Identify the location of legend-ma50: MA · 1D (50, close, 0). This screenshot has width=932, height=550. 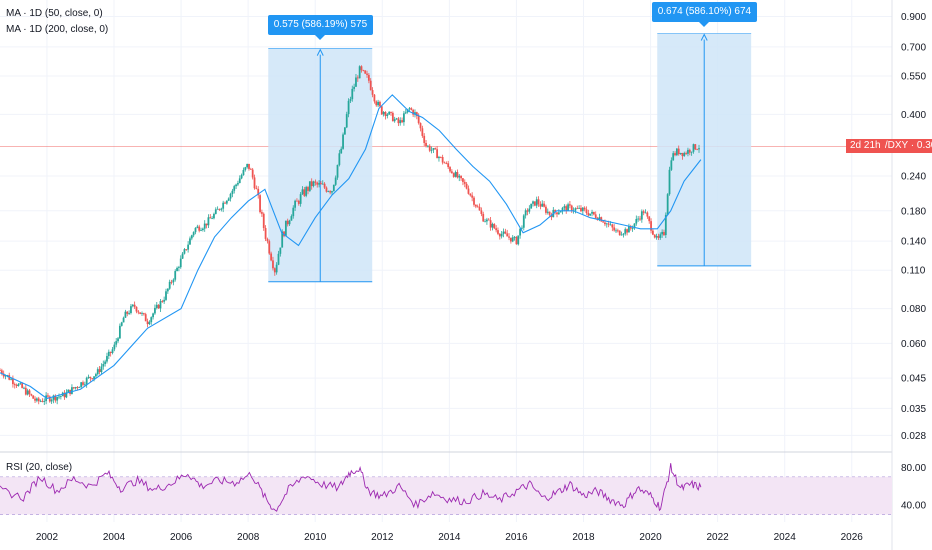
(54, 13).